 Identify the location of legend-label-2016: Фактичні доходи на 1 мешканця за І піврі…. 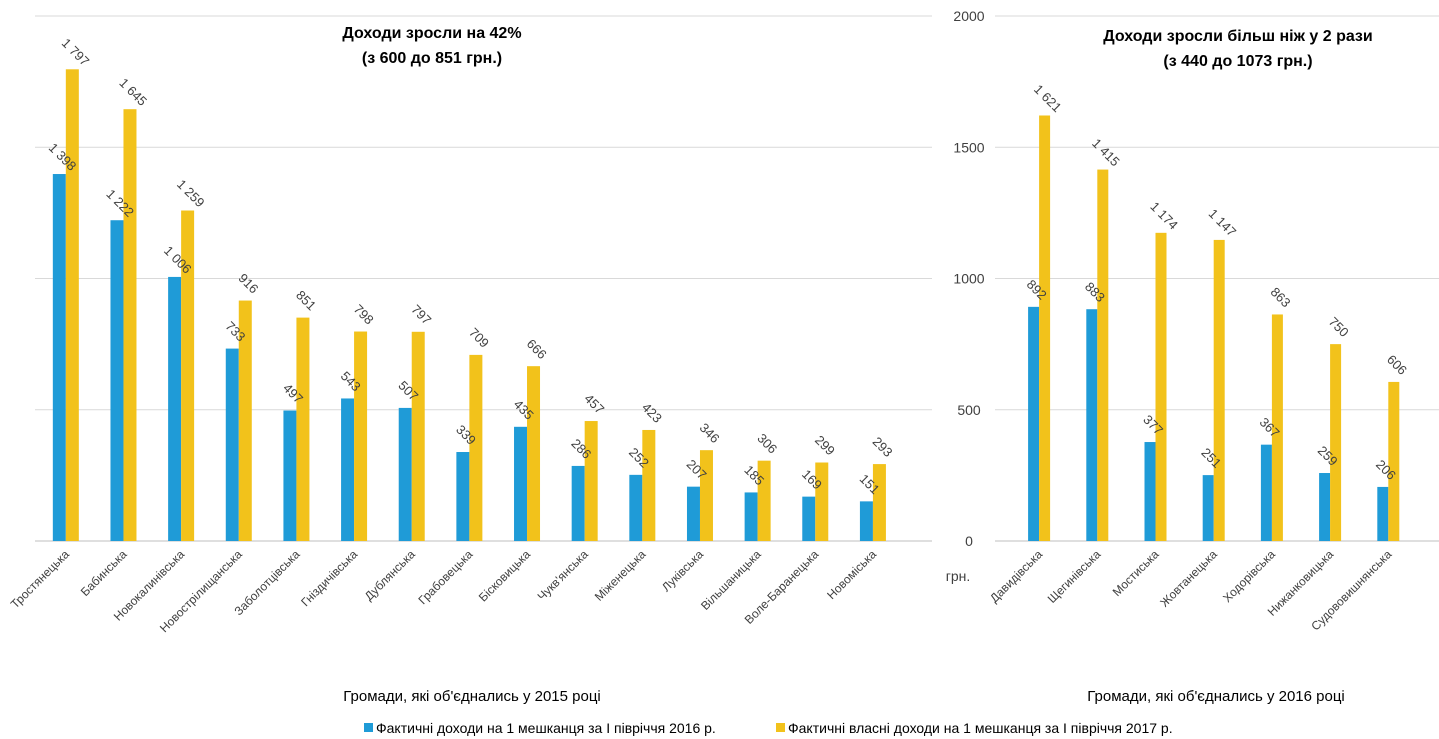
(546, 728).